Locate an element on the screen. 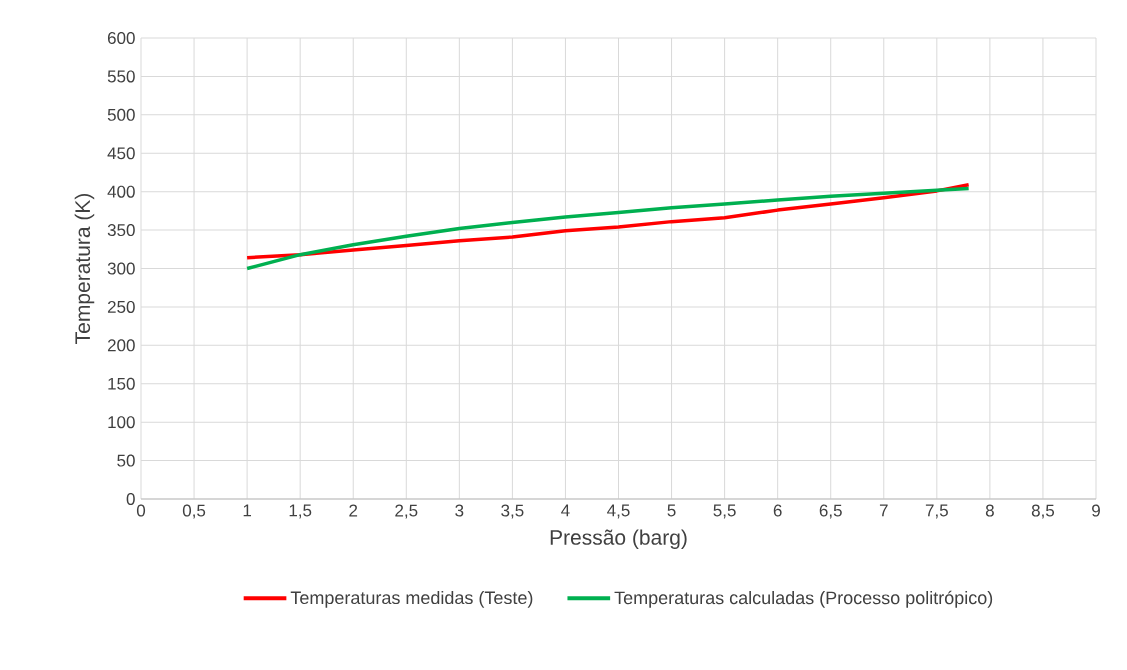 This screenshot has height=670, width=1127. y-tick-label: 150 is located at coordinates (121, 383).